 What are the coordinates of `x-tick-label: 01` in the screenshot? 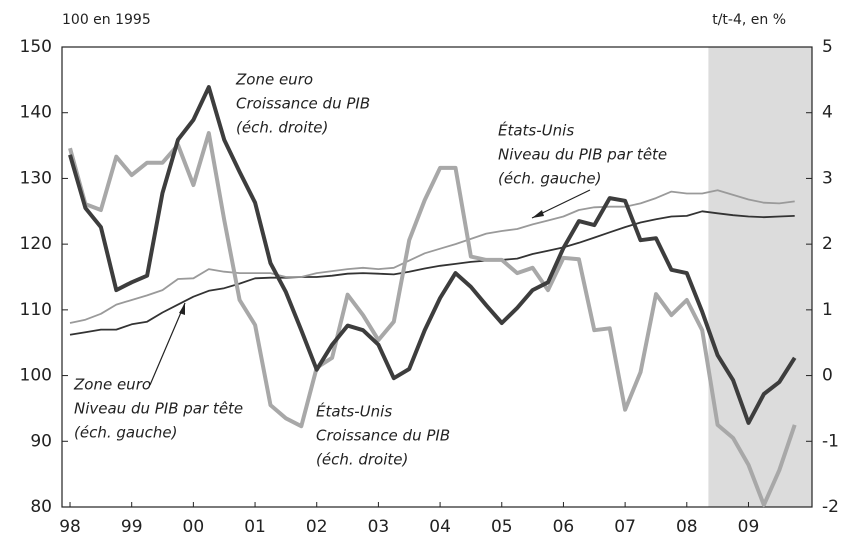 It's located at (255, 527).